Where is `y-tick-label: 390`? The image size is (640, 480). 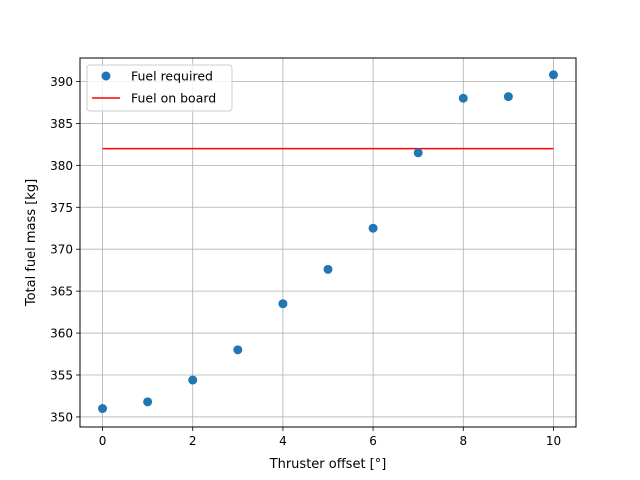 y-tick-label: 390 is located at coordinates (61, 82).